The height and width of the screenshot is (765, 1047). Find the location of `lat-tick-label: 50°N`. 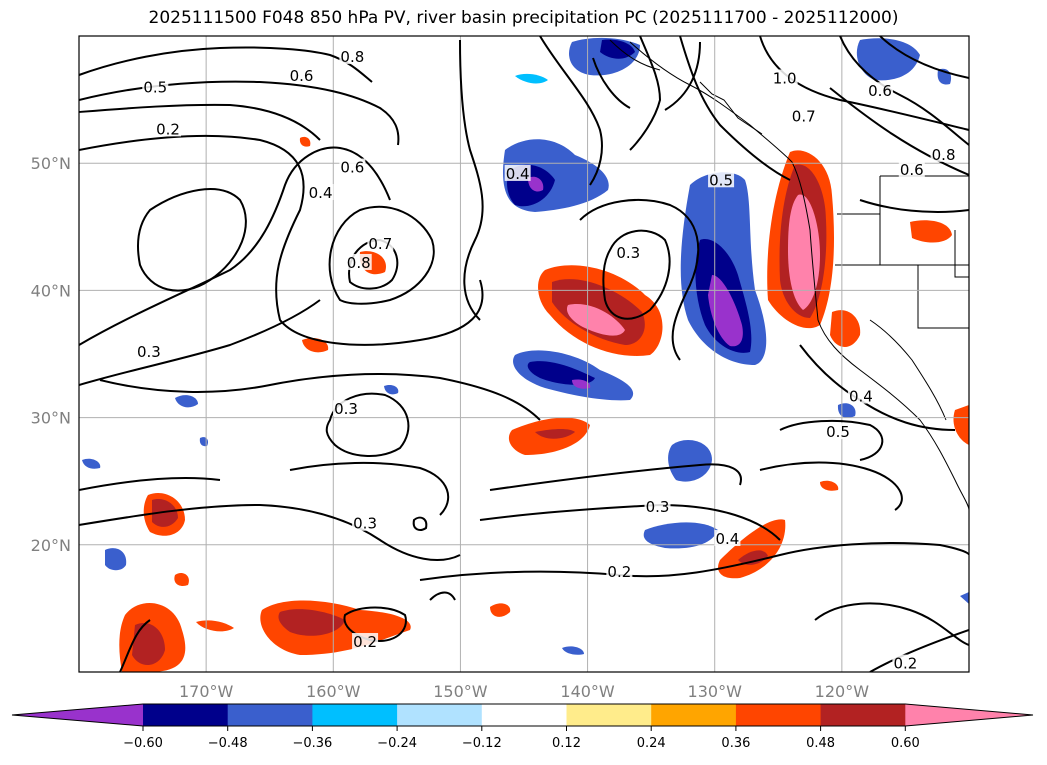

lat-tick-label: 50°N is located at coordinates (51, 163).